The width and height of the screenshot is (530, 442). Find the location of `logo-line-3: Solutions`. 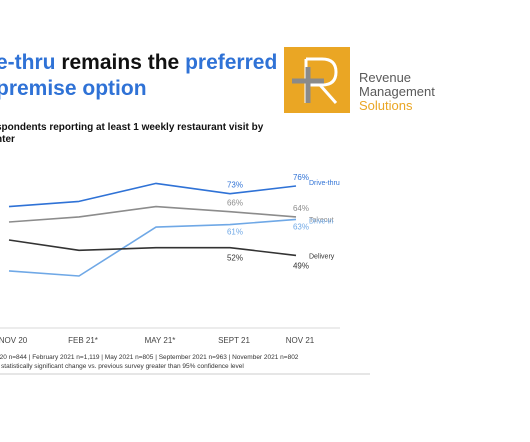

logo-line-3: Solutions is located at coordinates (386, 105).